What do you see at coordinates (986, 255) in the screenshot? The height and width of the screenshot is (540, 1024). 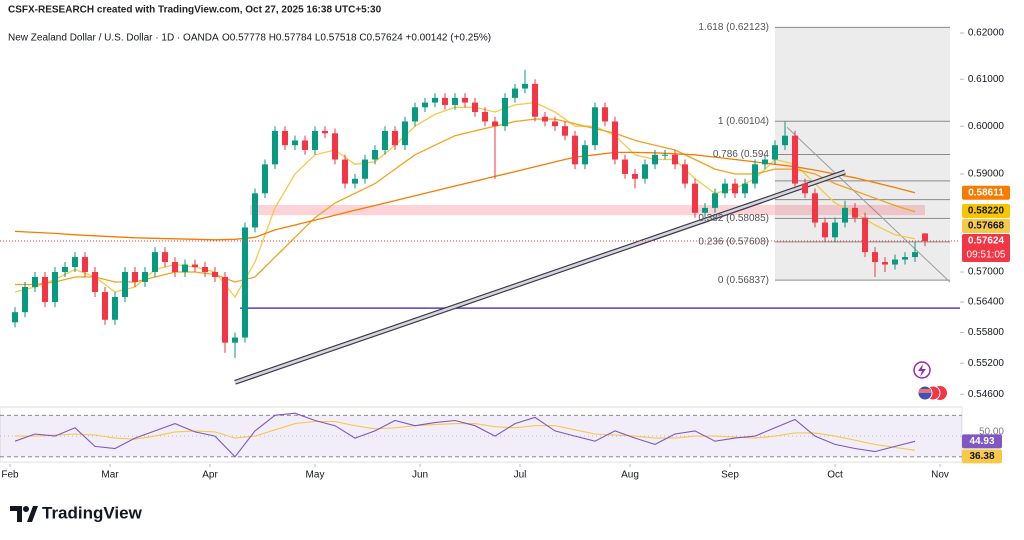 I see `countdown: 09:51:05` at bounding box center [986, 255].